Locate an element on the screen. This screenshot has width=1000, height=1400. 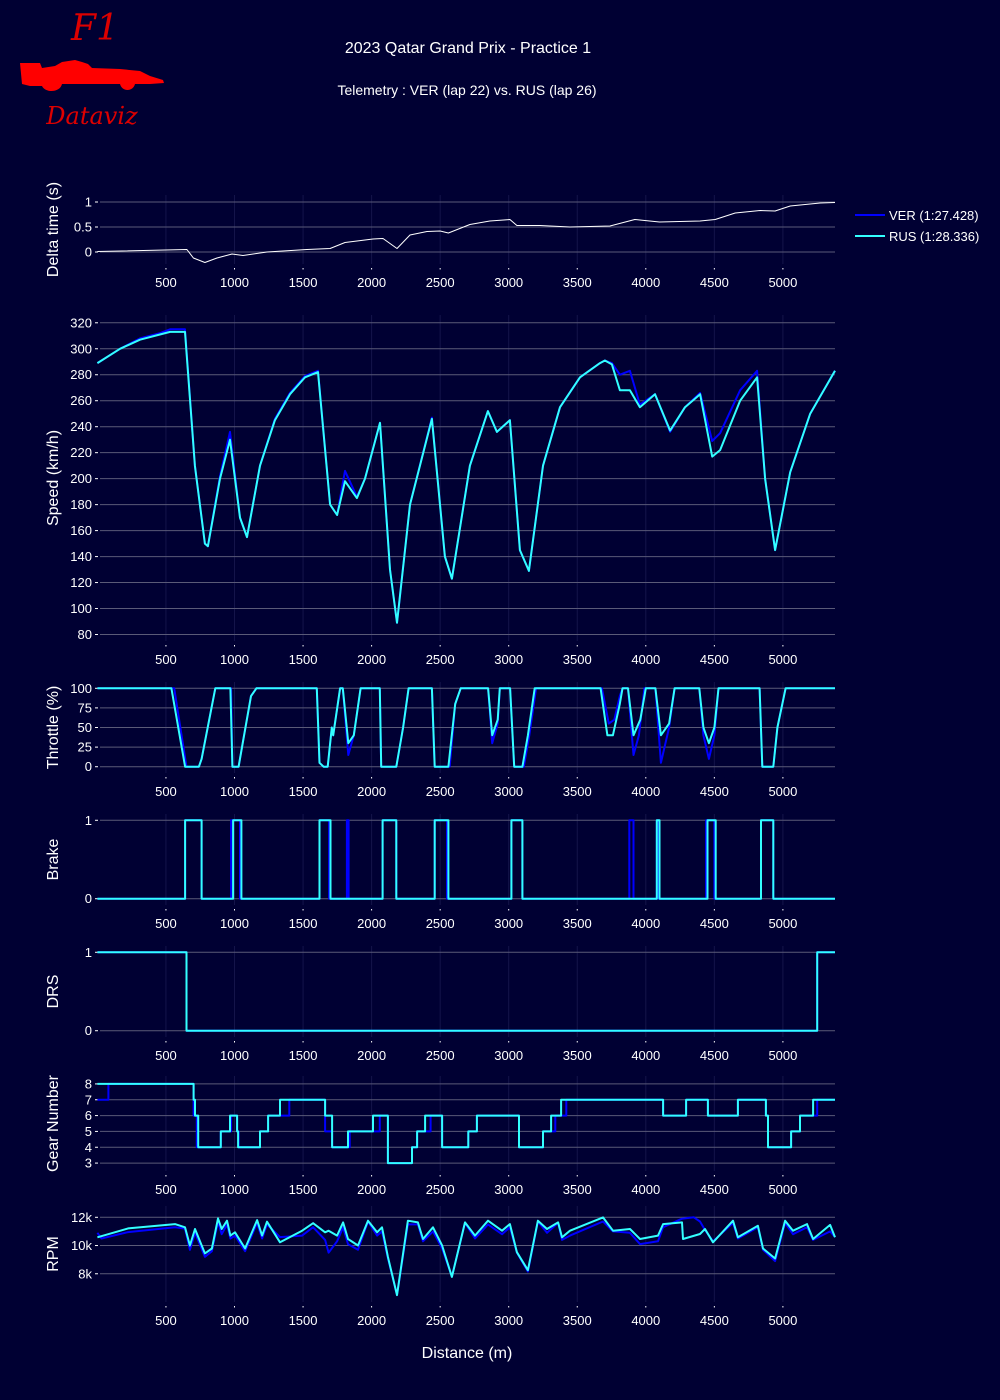
y-tick-label: 180 is located at coordinates (81, 504).